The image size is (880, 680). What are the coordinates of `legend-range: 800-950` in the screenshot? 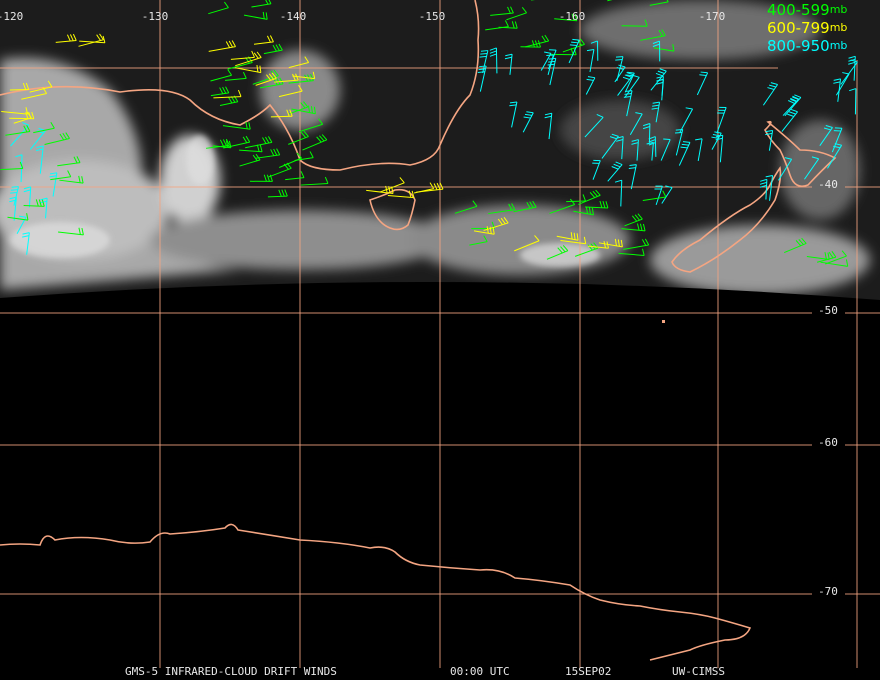 It's located at (798, 46).